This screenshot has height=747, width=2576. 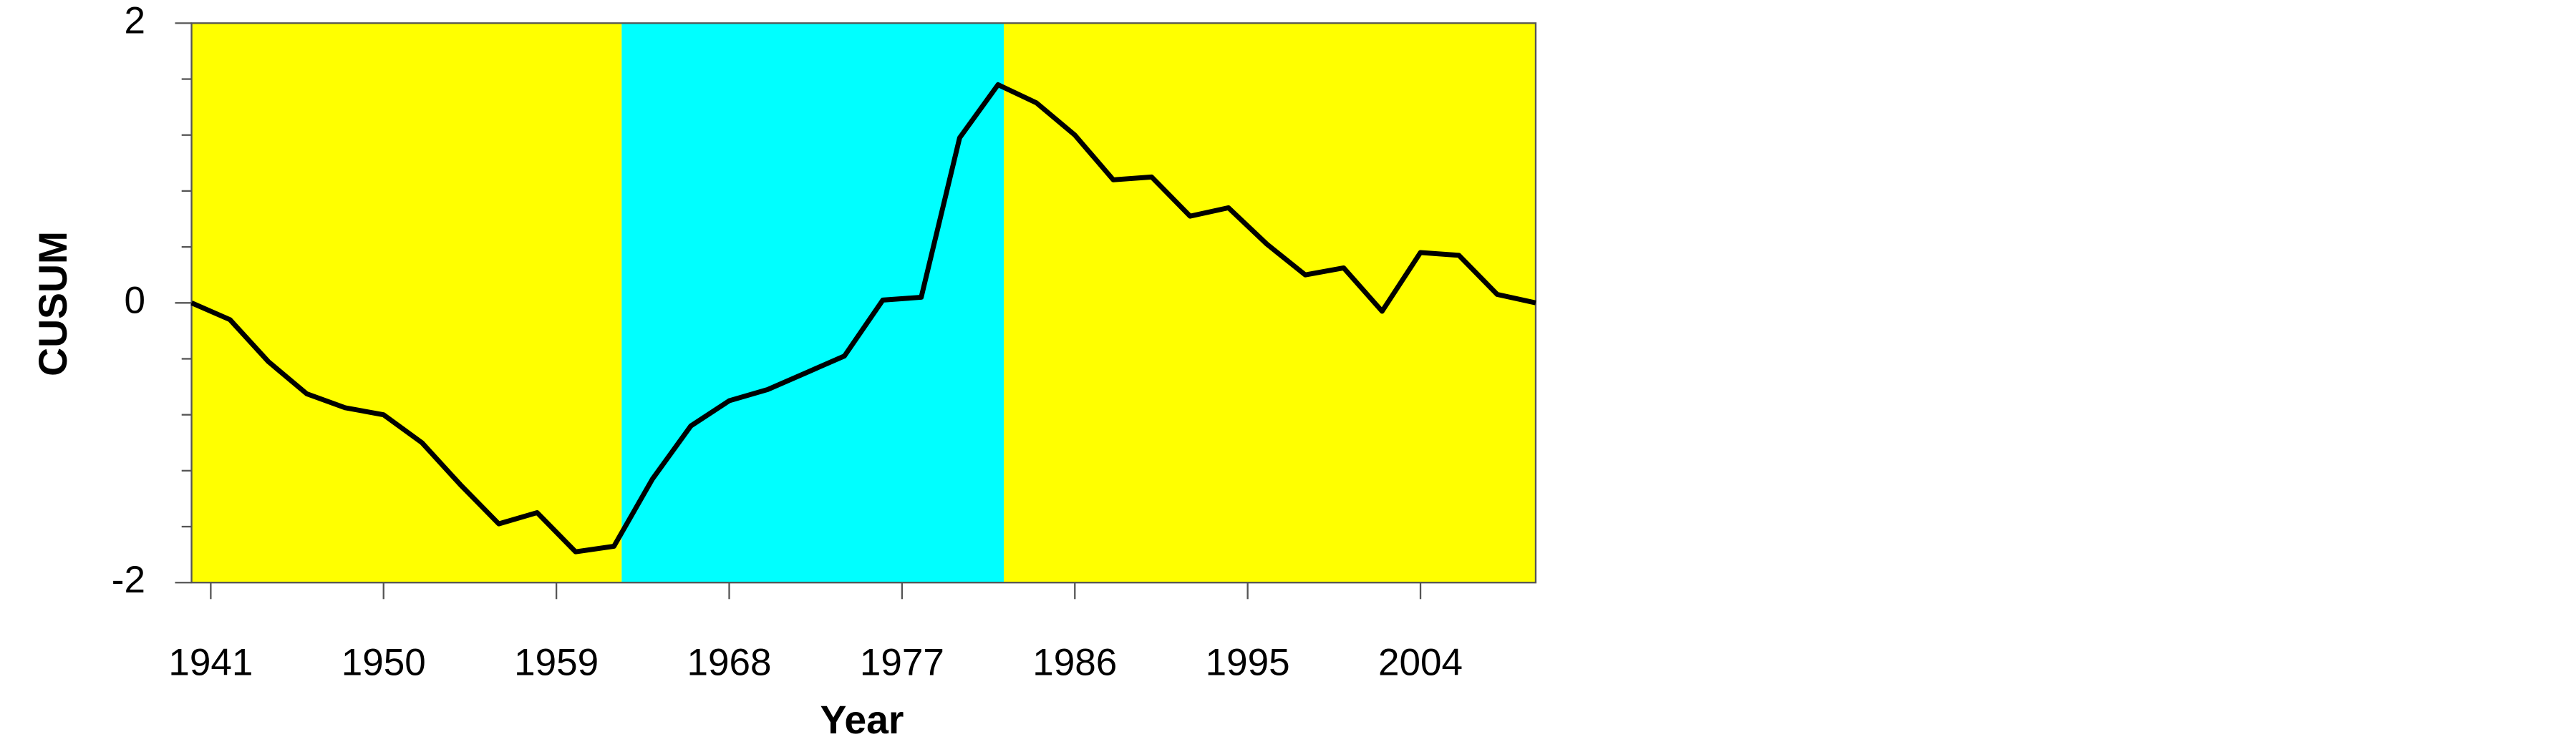 I want to click on x-axis-label: Year, so click(x=862, y=720).